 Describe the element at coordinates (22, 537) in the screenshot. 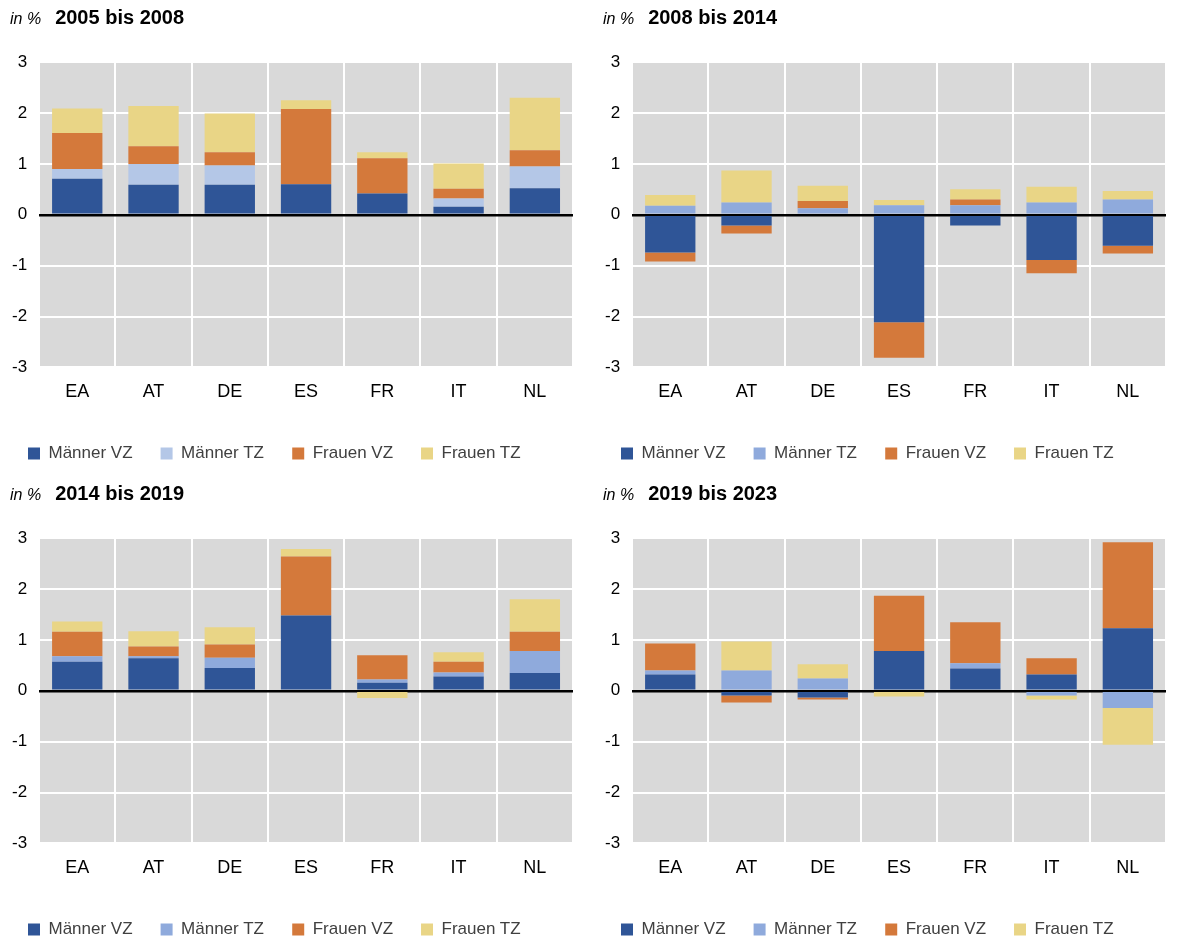

I see `y-tick-label: 3` at that location.